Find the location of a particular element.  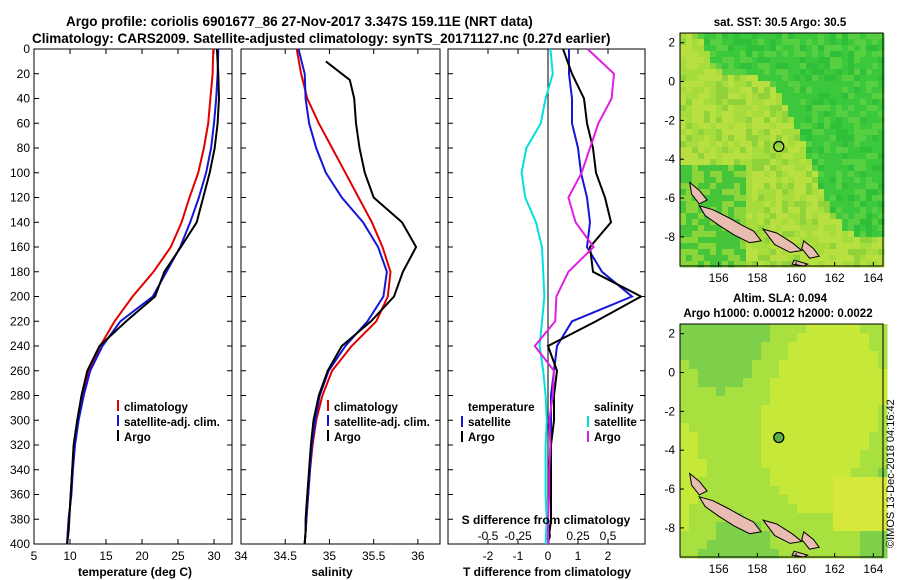

lat-tick-label: 0 is located at coordinates (671, 373).